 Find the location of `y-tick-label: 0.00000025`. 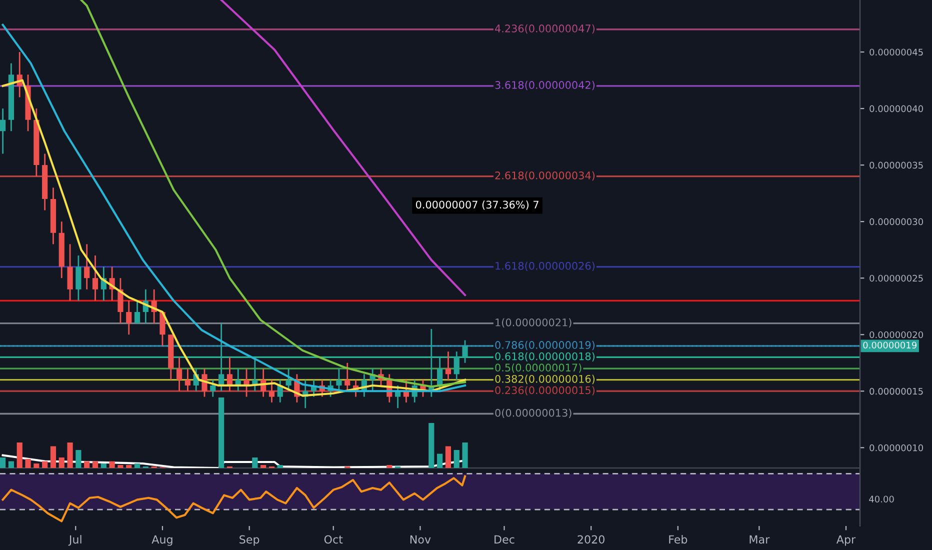

y-tick-label: 0.00000025 is located at coordinates (896, 278).